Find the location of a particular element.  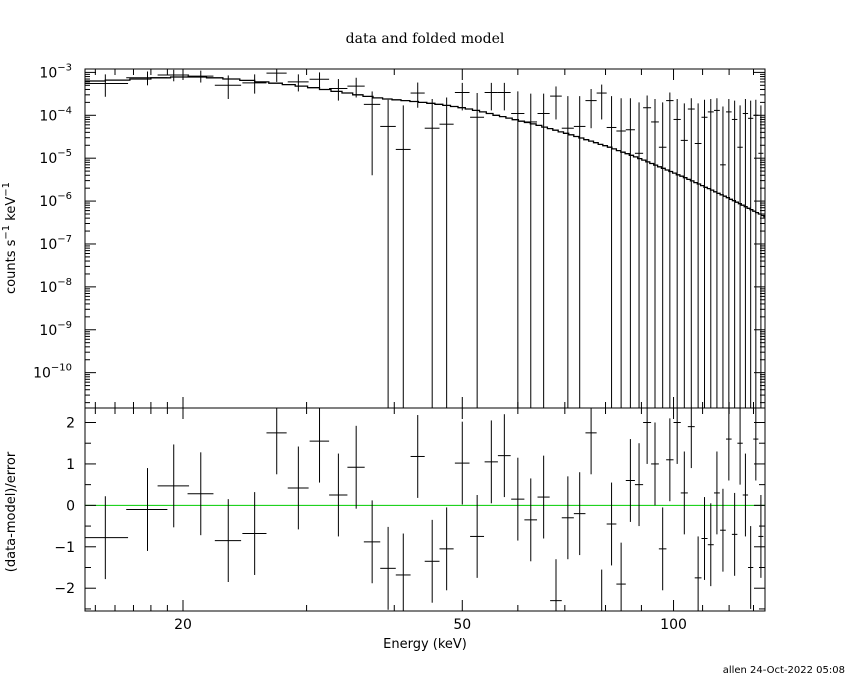

x-axis-label: Energy (keV) is located at coordinates (425, 644).